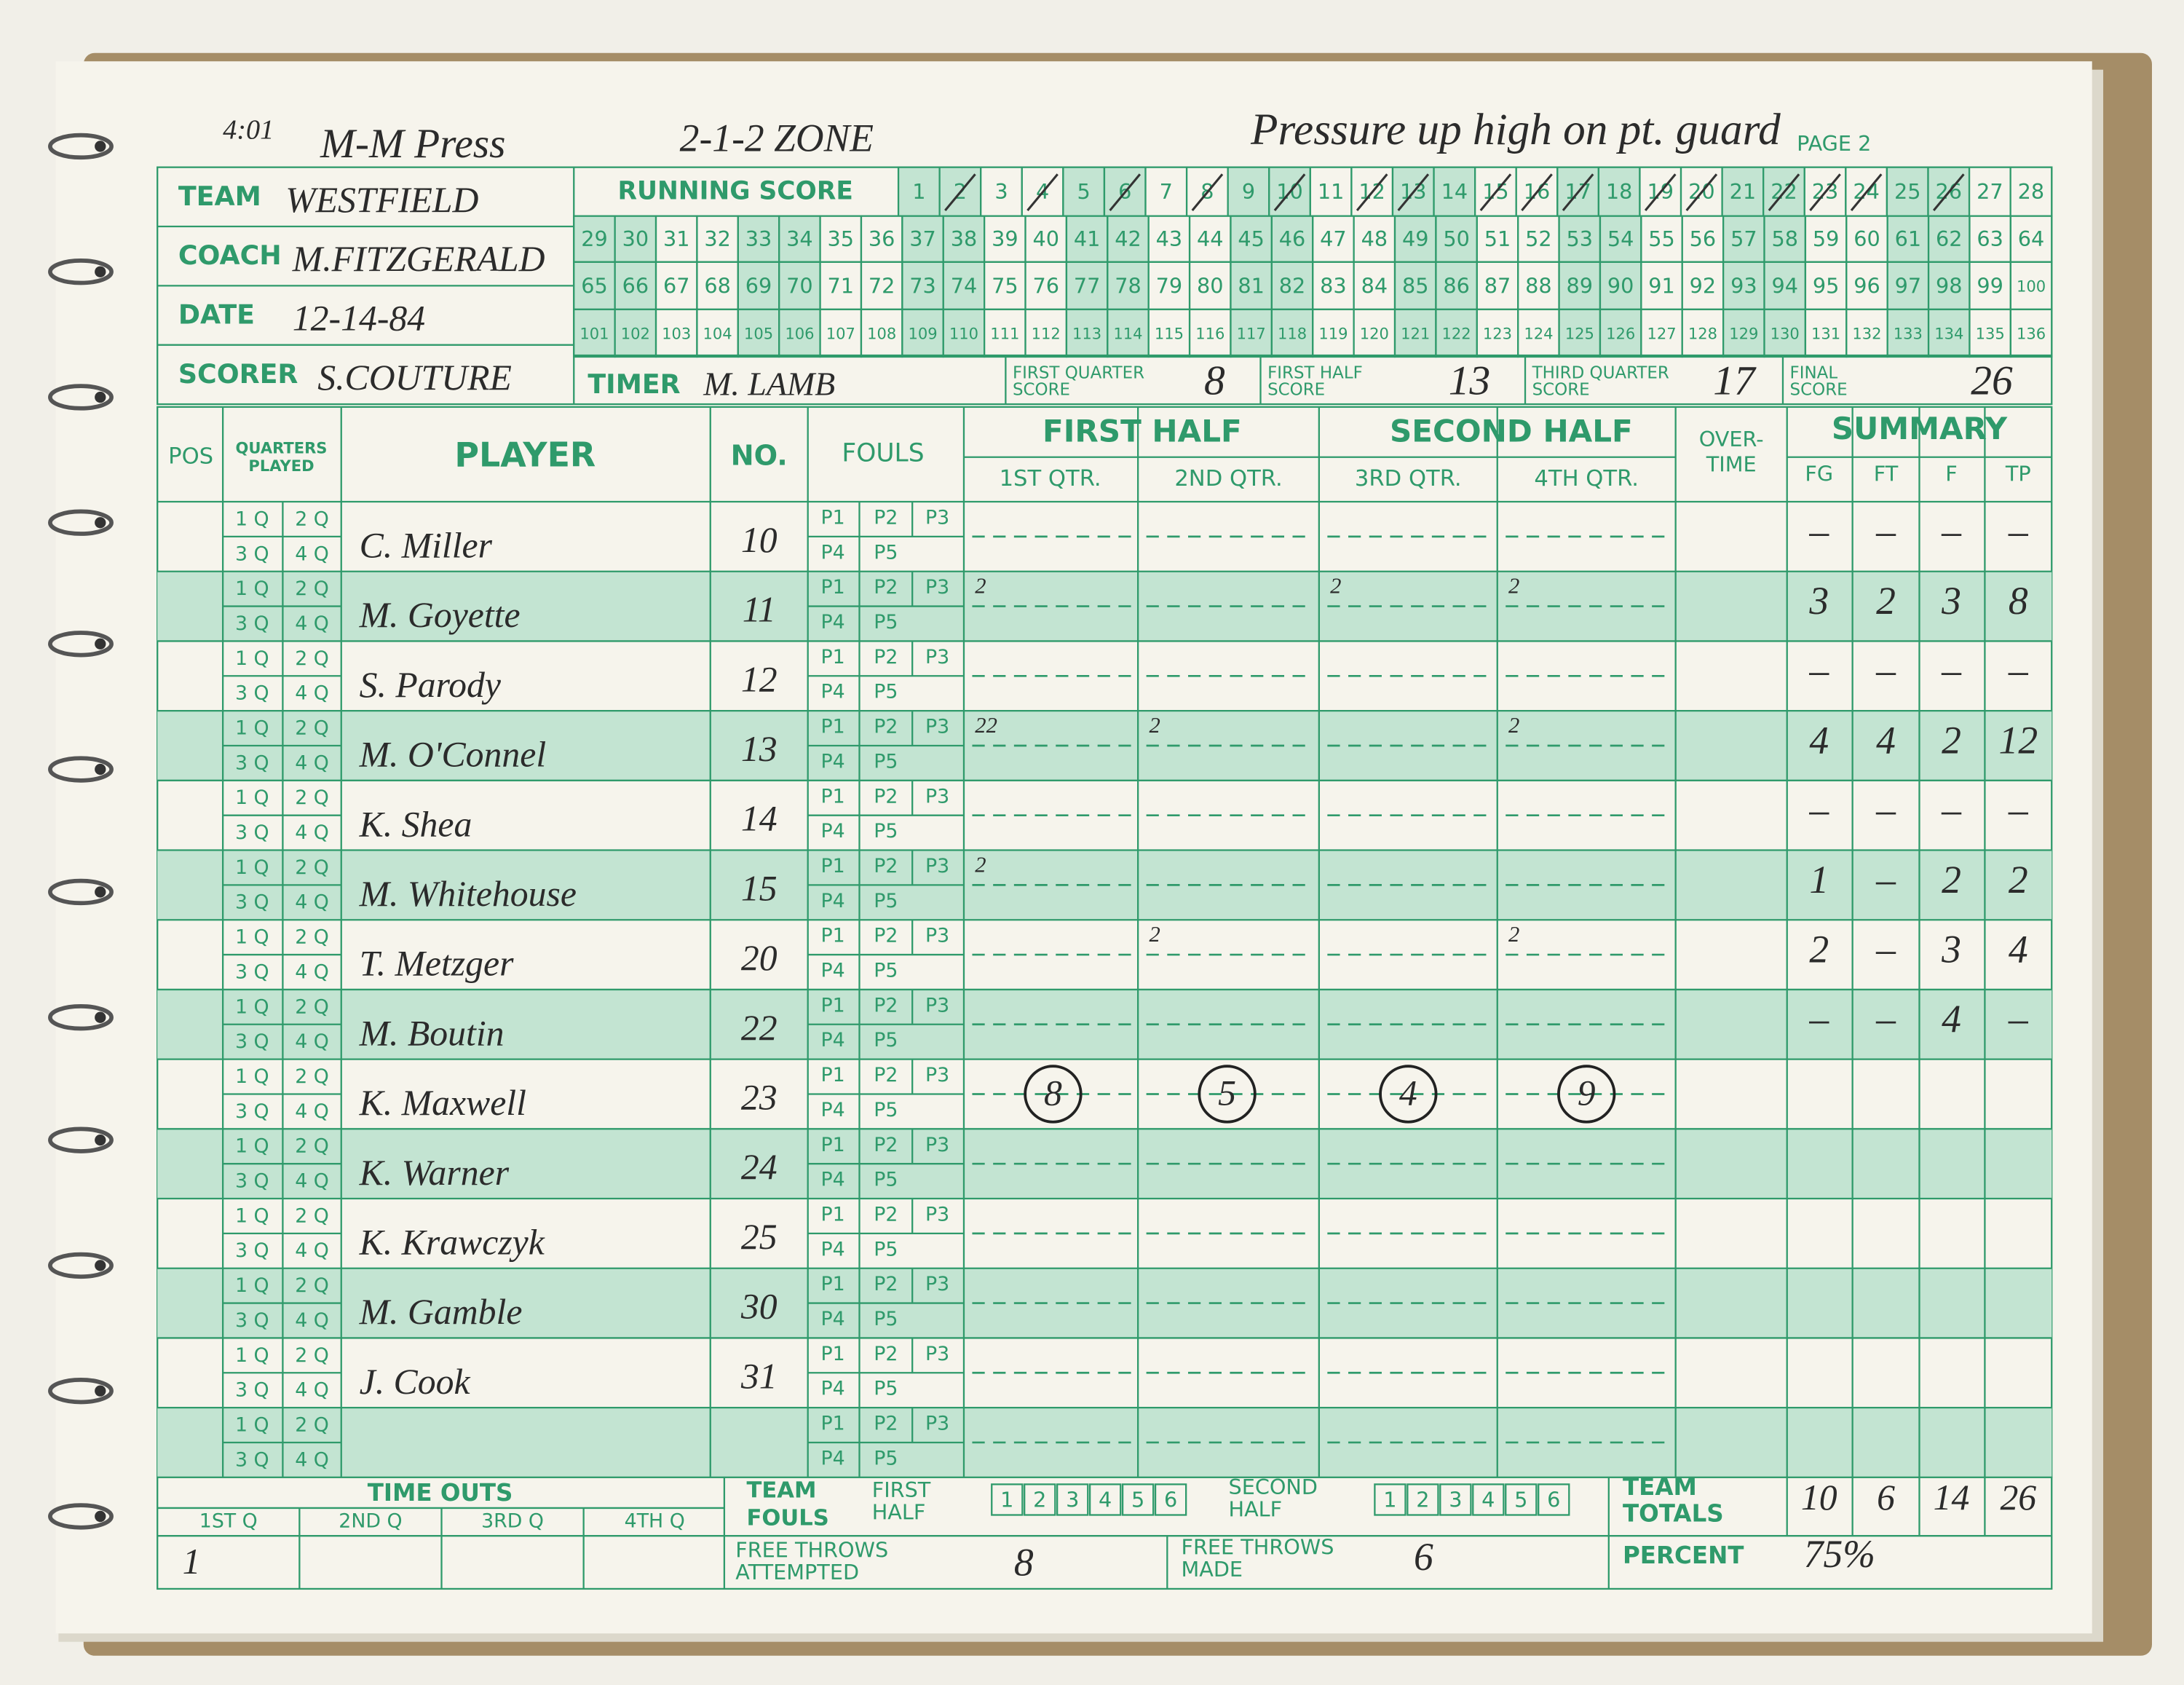  I want to click on team-foul-number: 5, so click(1520, 1499).